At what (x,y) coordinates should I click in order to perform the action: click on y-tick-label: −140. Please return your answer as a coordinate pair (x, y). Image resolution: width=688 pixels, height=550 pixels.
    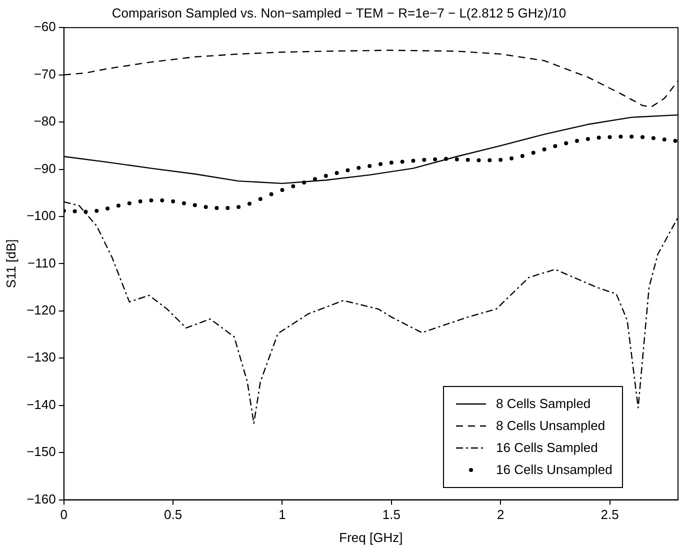
    Looking at the image, I should click on (41, 404).